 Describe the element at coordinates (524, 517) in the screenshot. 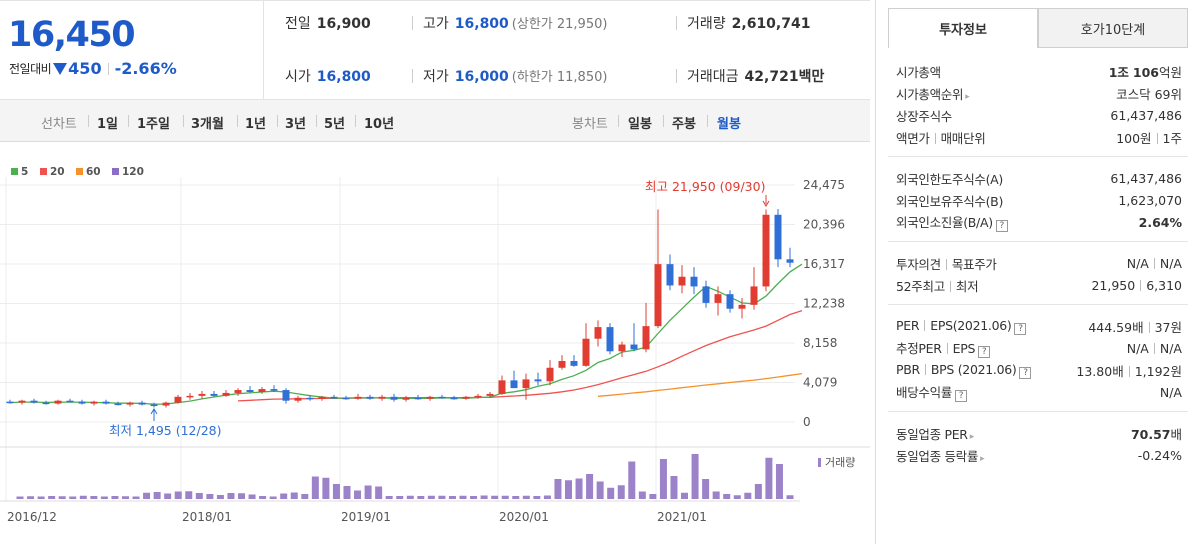

I see `x-tick-label: 2020/01` at that location.